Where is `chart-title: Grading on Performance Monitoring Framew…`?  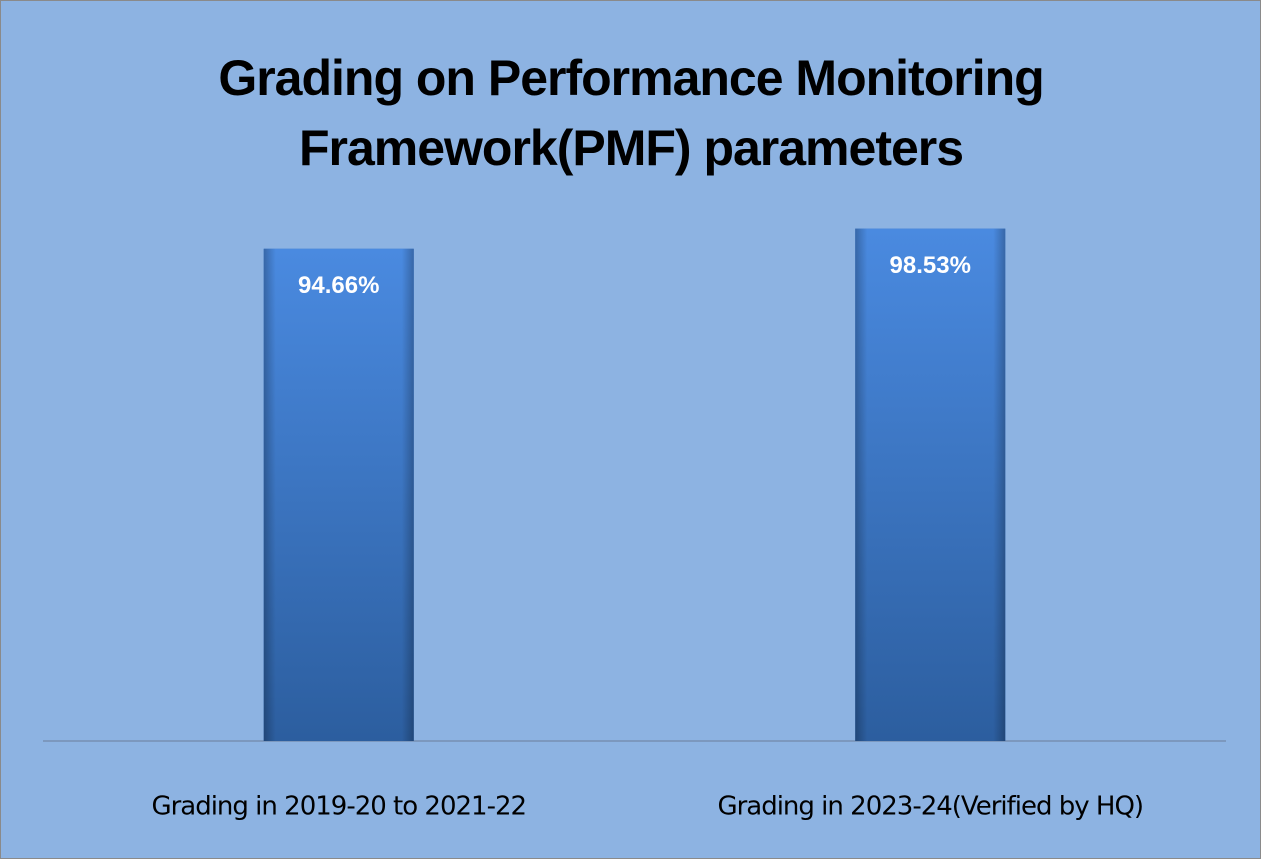 chart-title: Grading on Performance Monitoring Framew… is located at coordinates (631, 113).